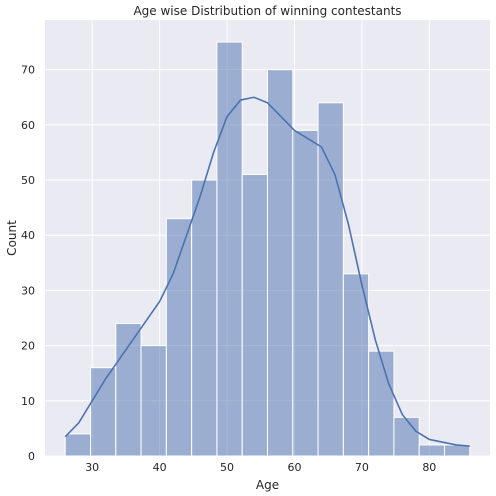 The image size is (496, 496). I want to click on y-tick-label: 0, so click(31, 456).